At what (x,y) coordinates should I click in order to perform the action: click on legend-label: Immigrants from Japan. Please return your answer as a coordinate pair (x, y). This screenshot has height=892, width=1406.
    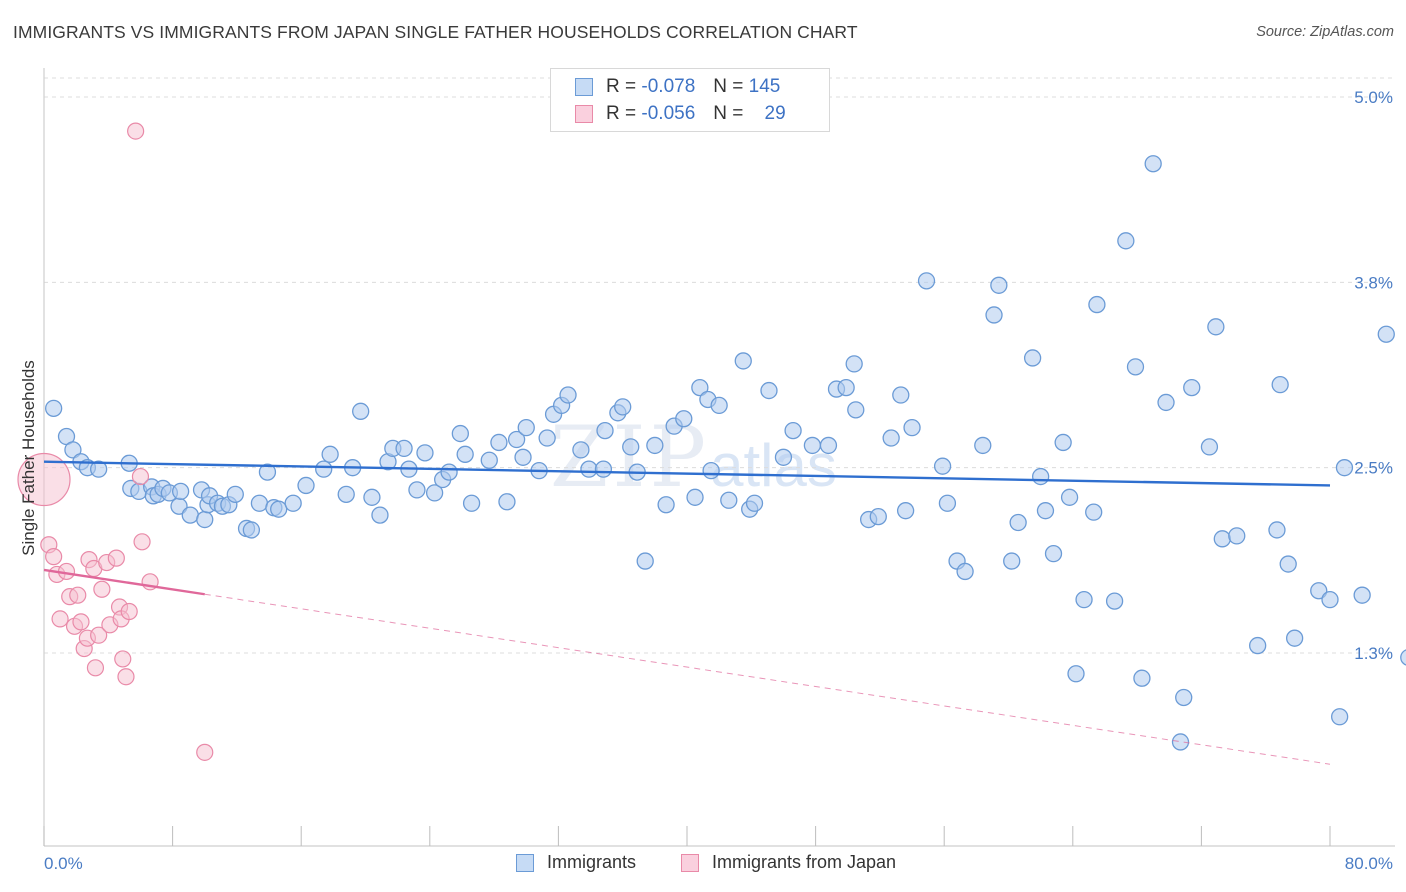
    Looking at the image, I should click on (804, 862).